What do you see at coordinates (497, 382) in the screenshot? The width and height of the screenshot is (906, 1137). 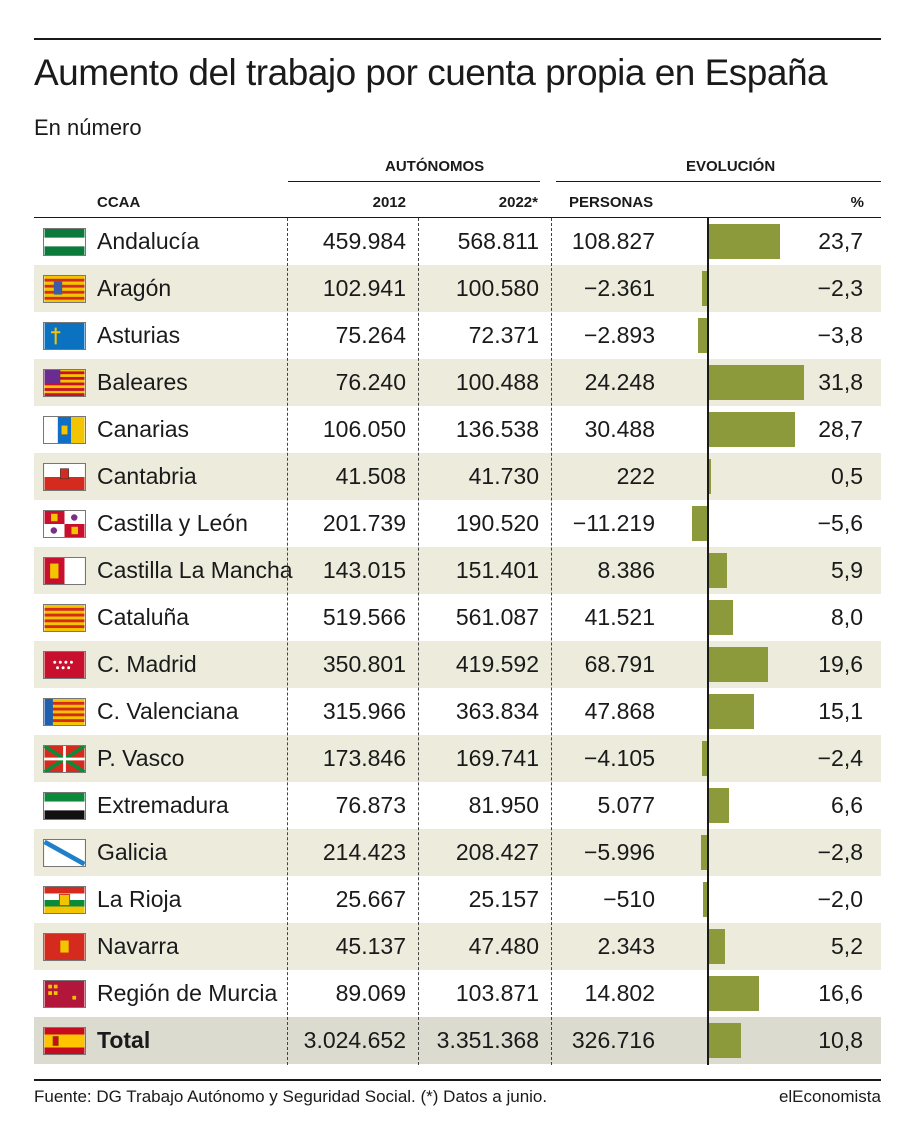 I see `value-2022: 100.488` at bounding box center [497, 382].